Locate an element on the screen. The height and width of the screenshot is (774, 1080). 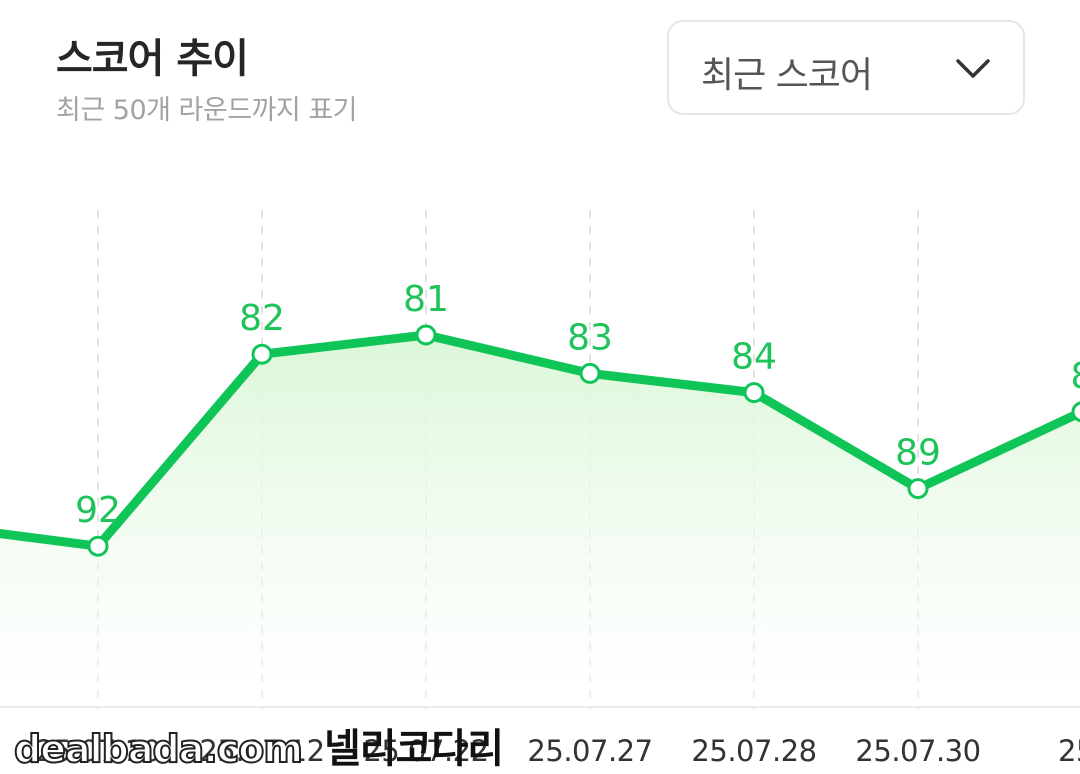
watermark: dealbada.com 넬리코다리 is located at coordinates (258, 745).